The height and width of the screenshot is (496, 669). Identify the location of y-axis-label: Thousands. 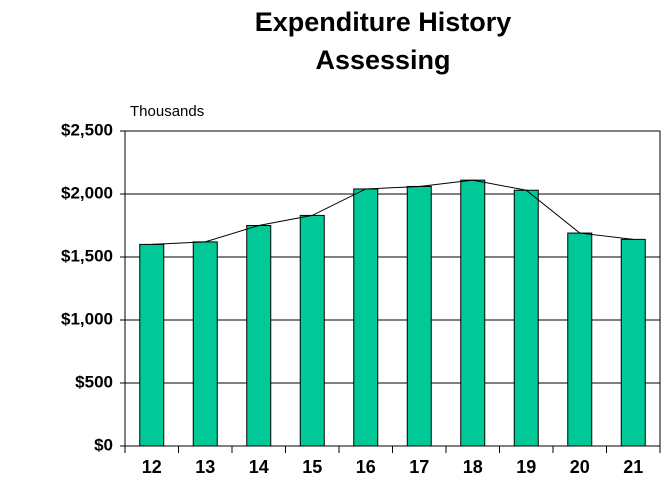
(167, 111).